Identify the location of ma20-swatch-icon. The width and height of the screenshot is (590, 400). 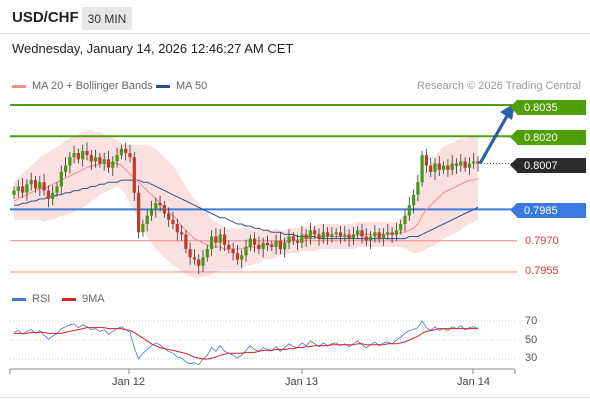
(19, 86).